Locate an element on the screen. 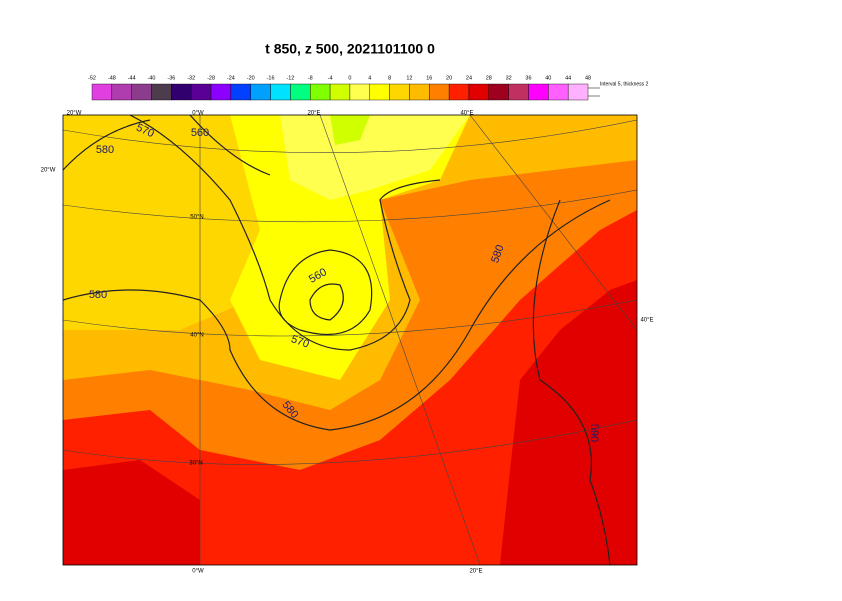 This screenshot has width=842, height=601. colorbar-extension is located at coordinates (594, 92).